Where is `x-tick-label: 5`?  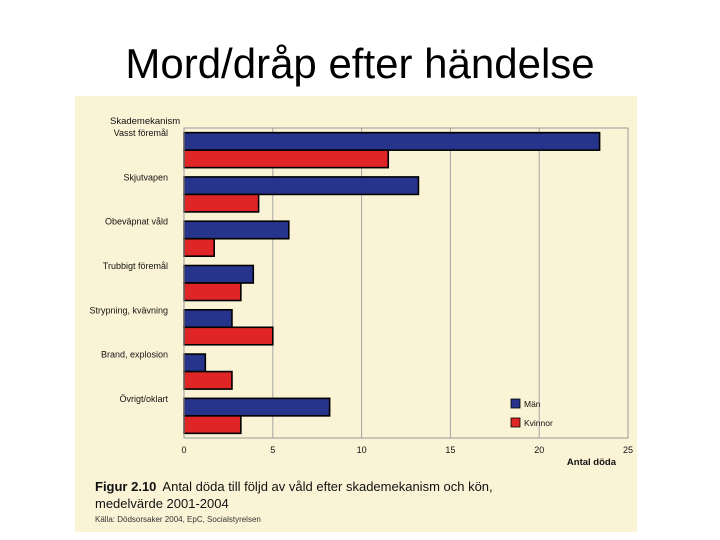
x-tick-label: 5 is located at coordinates (272, 450).